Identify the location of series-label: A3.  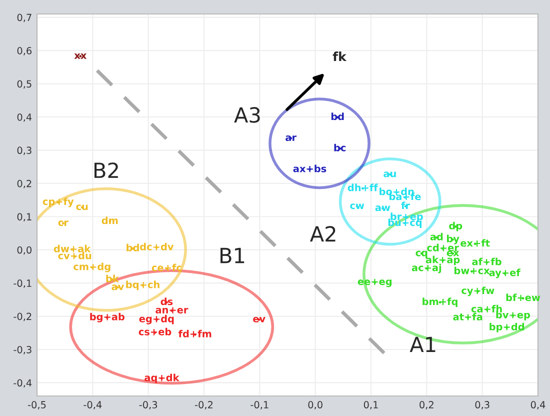
(247, 115).